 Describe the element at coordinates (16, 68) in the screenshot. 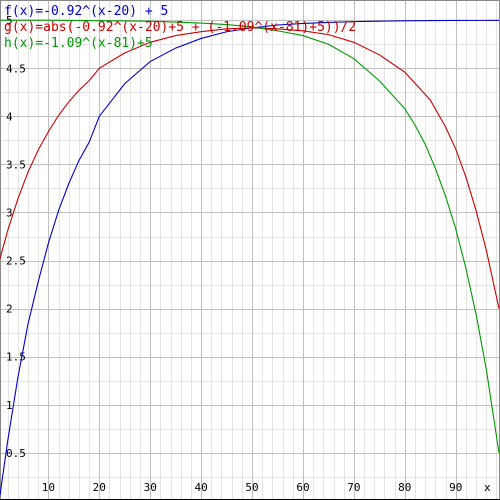

I see `y-tick-label: 4.5` at that location.